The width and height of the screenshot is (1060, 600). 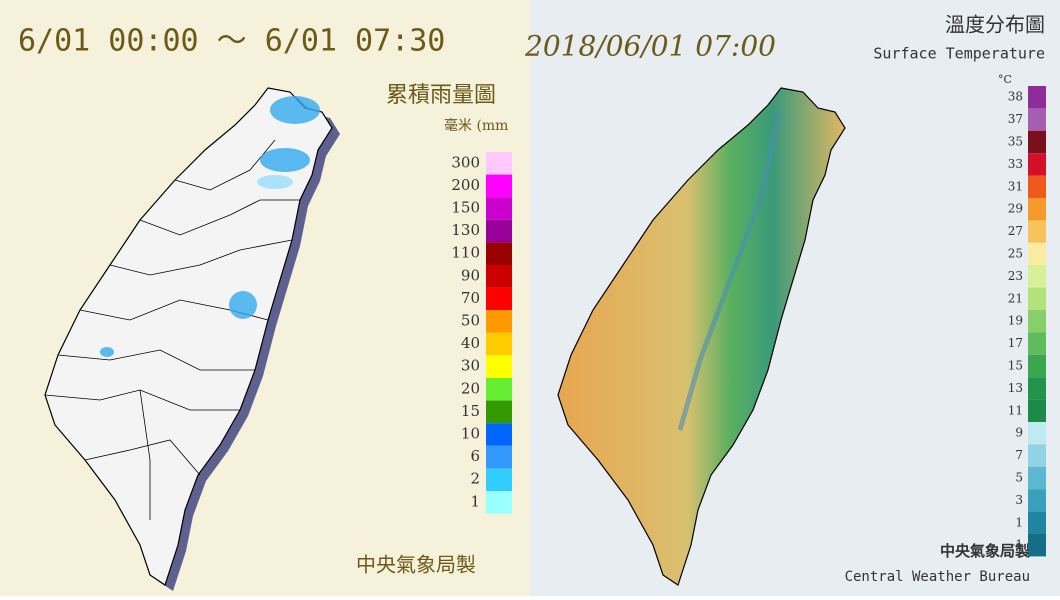 What do you see at coordinates (959, 54) in the screenshot?
I see `temperature-subheading: Surface Temperature` at bounding box center [959, 54].